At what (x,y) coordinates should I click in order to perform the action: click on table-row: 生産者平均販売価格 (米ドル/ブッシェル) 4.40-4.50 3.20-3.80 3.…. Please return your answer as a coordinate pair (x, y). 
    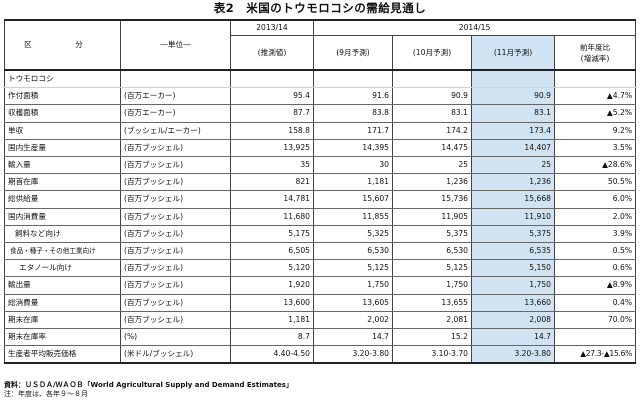
    Looking at the image, I should click on (320, 355).